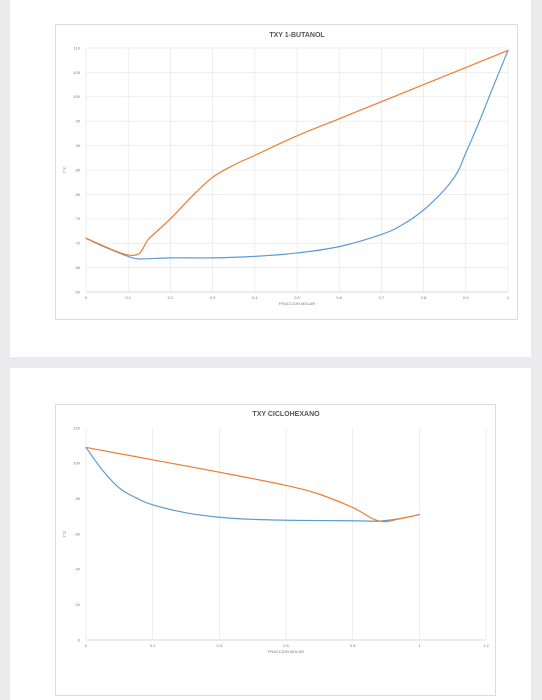  I want to click on chart2-y-axis-label: T°C, so click(64, 533).